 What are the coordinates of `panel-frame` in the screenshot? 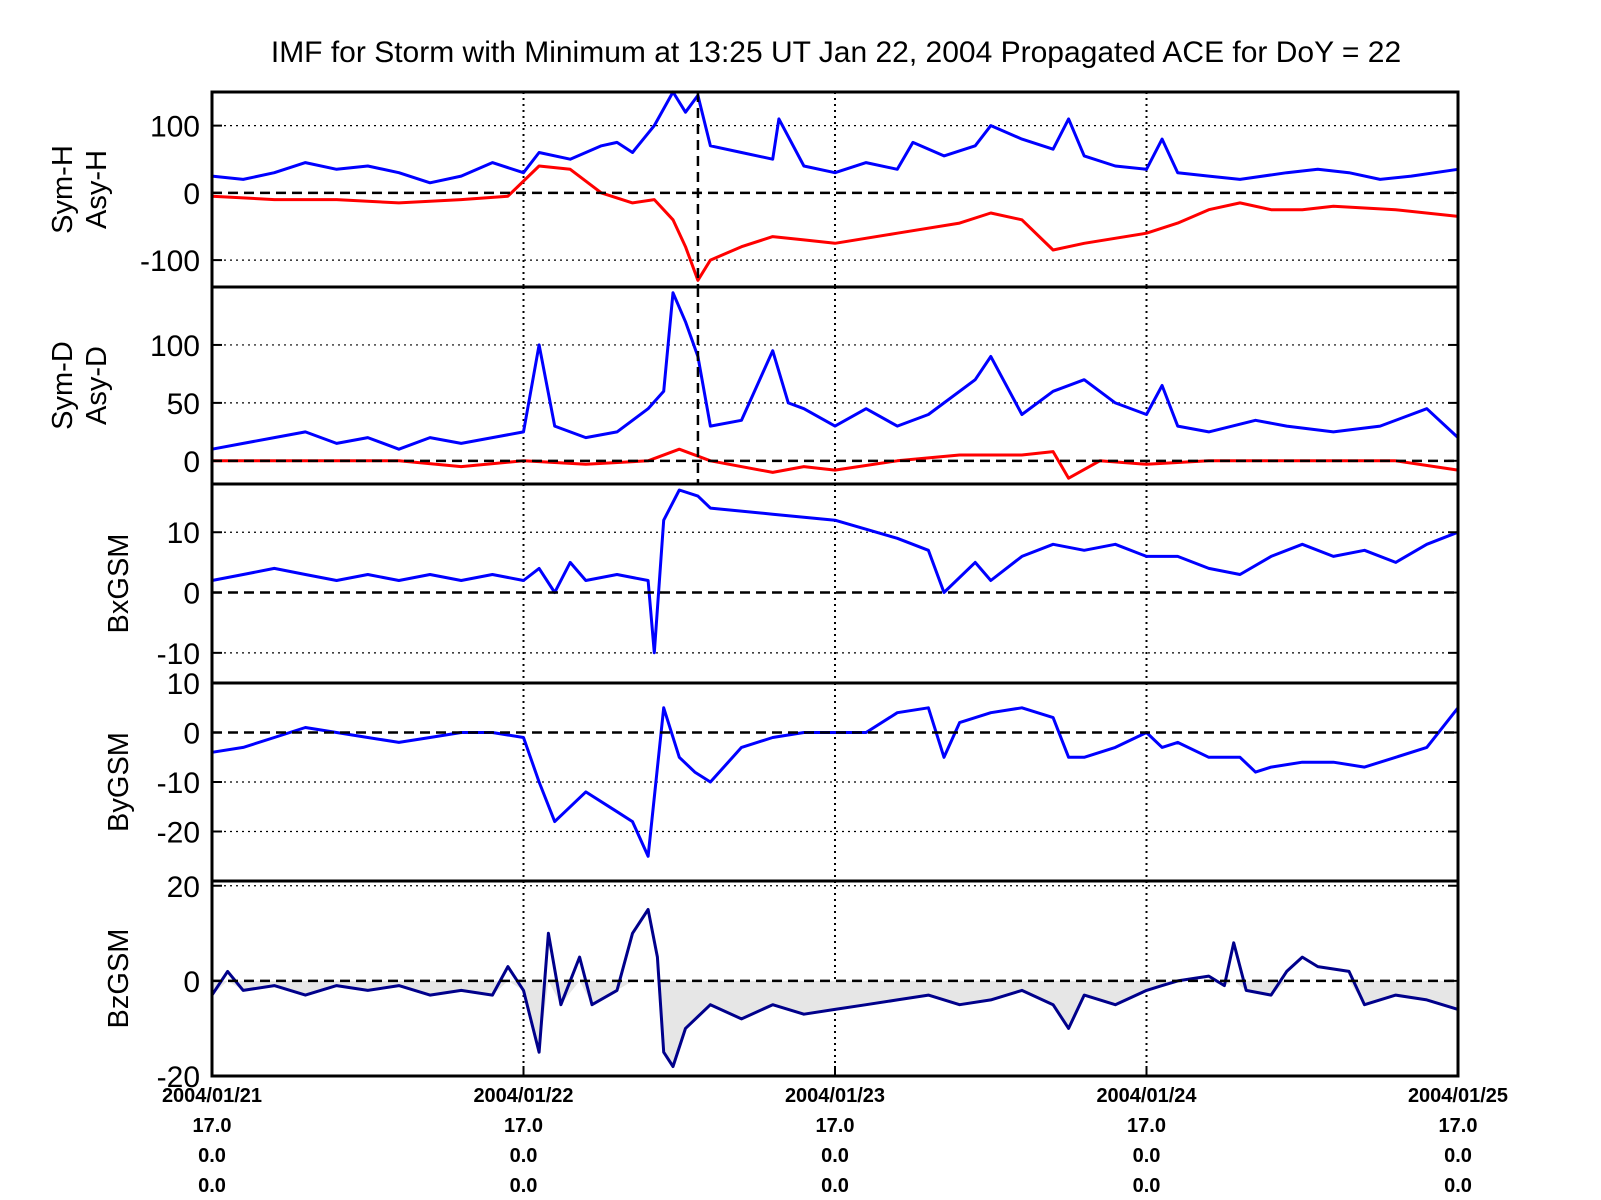 It's located at (835, 385).